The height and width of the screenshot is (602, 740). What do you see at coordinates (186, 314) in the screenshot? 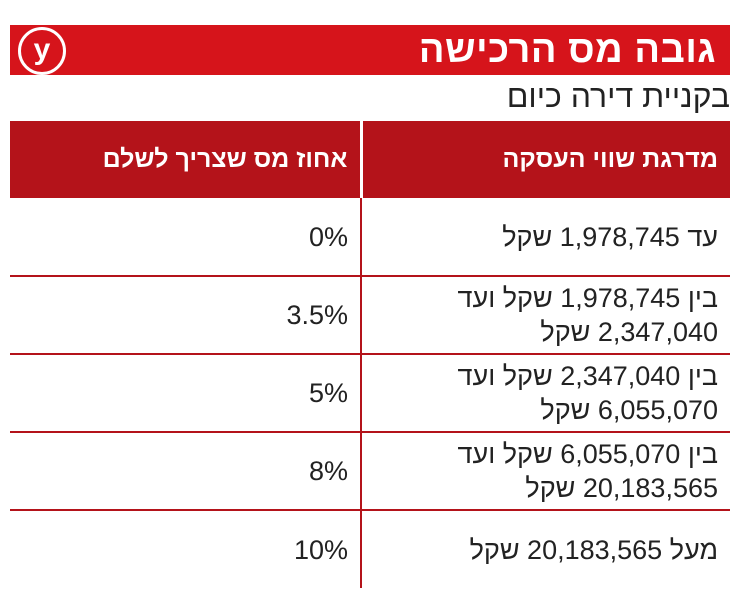
I see `rate-cell: 3.5%` at bounding box center [186, 314].